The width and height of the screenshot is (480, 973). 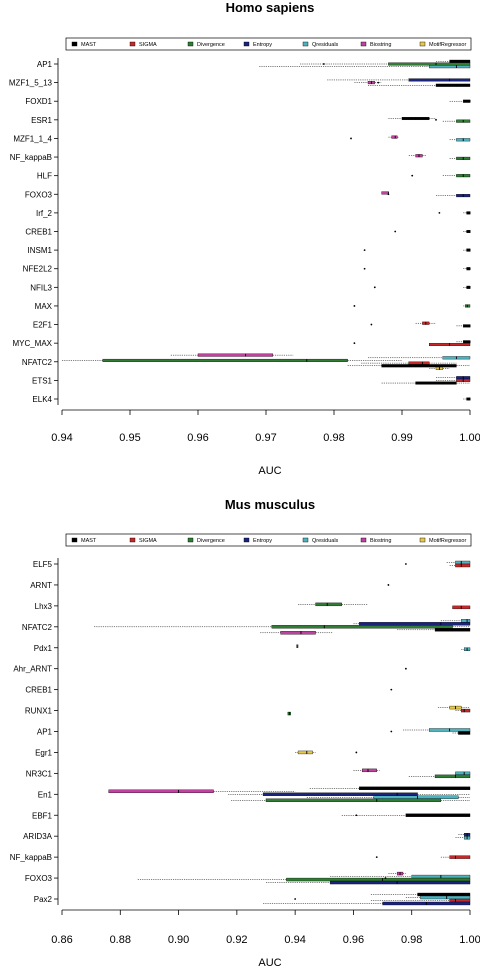 What do you see at coordinates (44, 213) in the screenshot?
I see `y-tick-label: Irf_2` at bounding box center [44, 213].